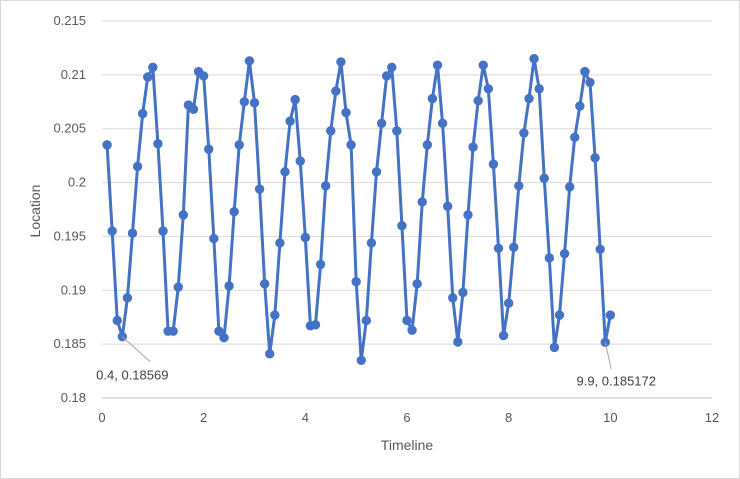  Describe the element at coordinates (508, 417) in the screenshot. I see `x-tick-label: 8` at that location.